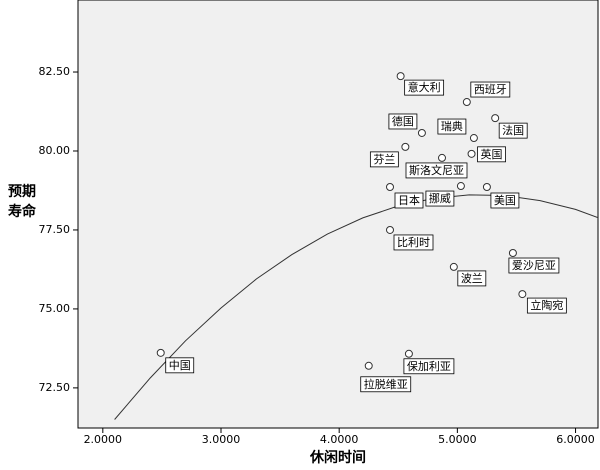  I want to click on x-tick-label: 4.0000, so click(339, 439).